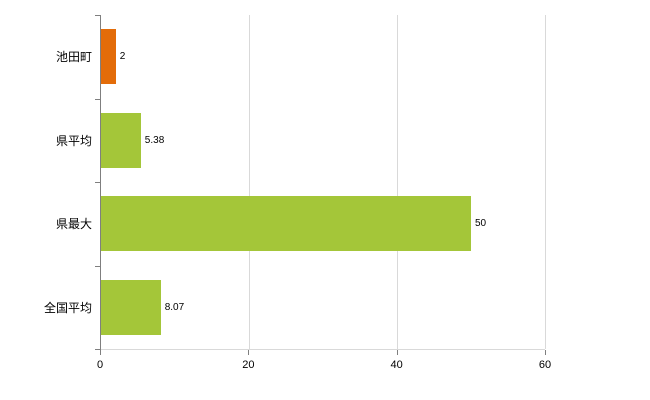  Describe the element at coordinates (154, 140) in the screenshot. I see `value-label: 5.38` at that location.